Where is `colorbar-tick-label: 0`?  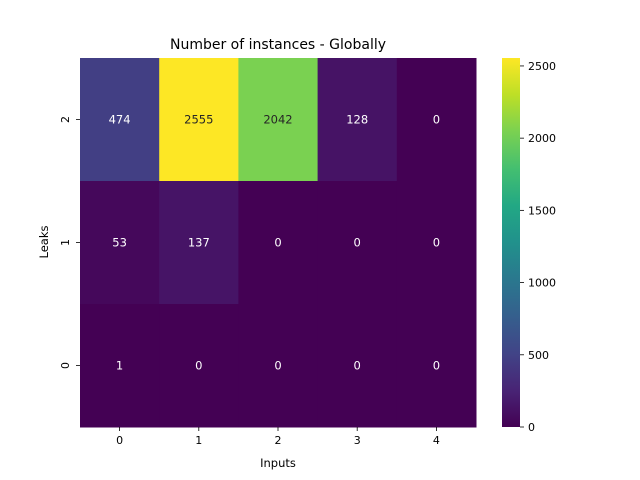 colorbar-tick-label: 0 is located at coordinates (531, 427).